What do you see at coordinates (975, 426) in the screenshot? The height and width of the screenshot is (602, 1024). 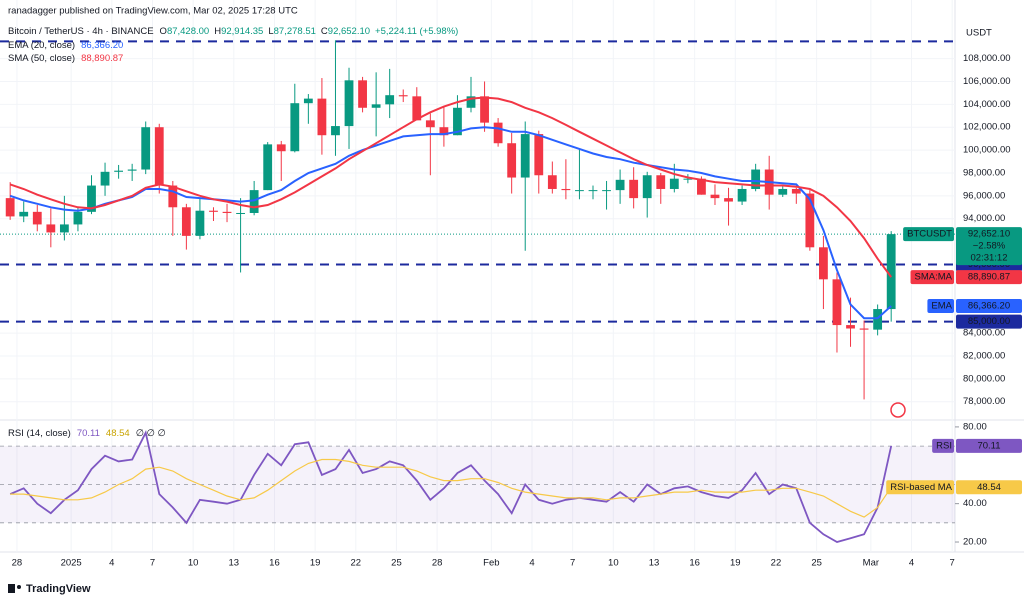 I see `rsi-tick-label: 80.00` at bounding box center [975, 426].